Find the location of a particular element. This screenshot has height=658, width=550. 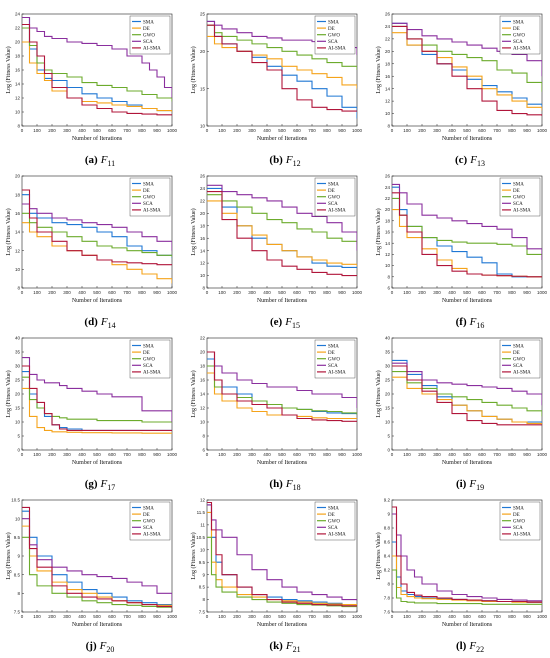

caption-function: F18 is located at coordinates (293, 485).